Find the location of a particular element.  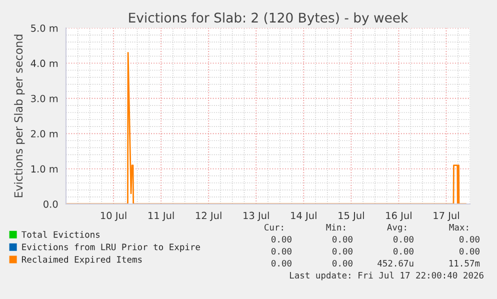

x-tick-label: 14 Jul is located at coordinates (303, 216).